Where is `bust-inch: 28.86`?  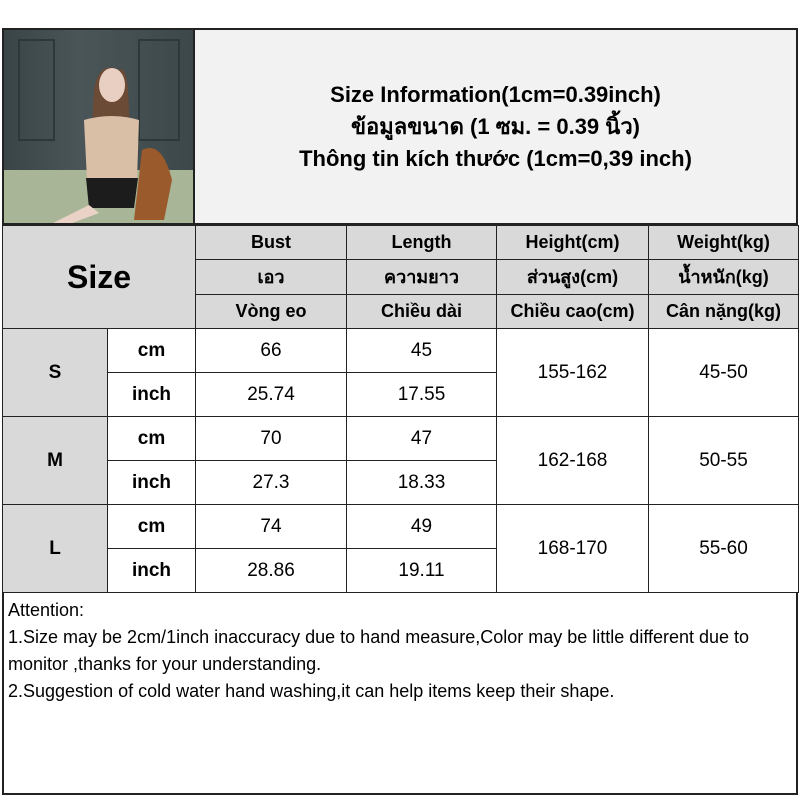 bust-inch: 28.86 is located at coordinates (271, 570).